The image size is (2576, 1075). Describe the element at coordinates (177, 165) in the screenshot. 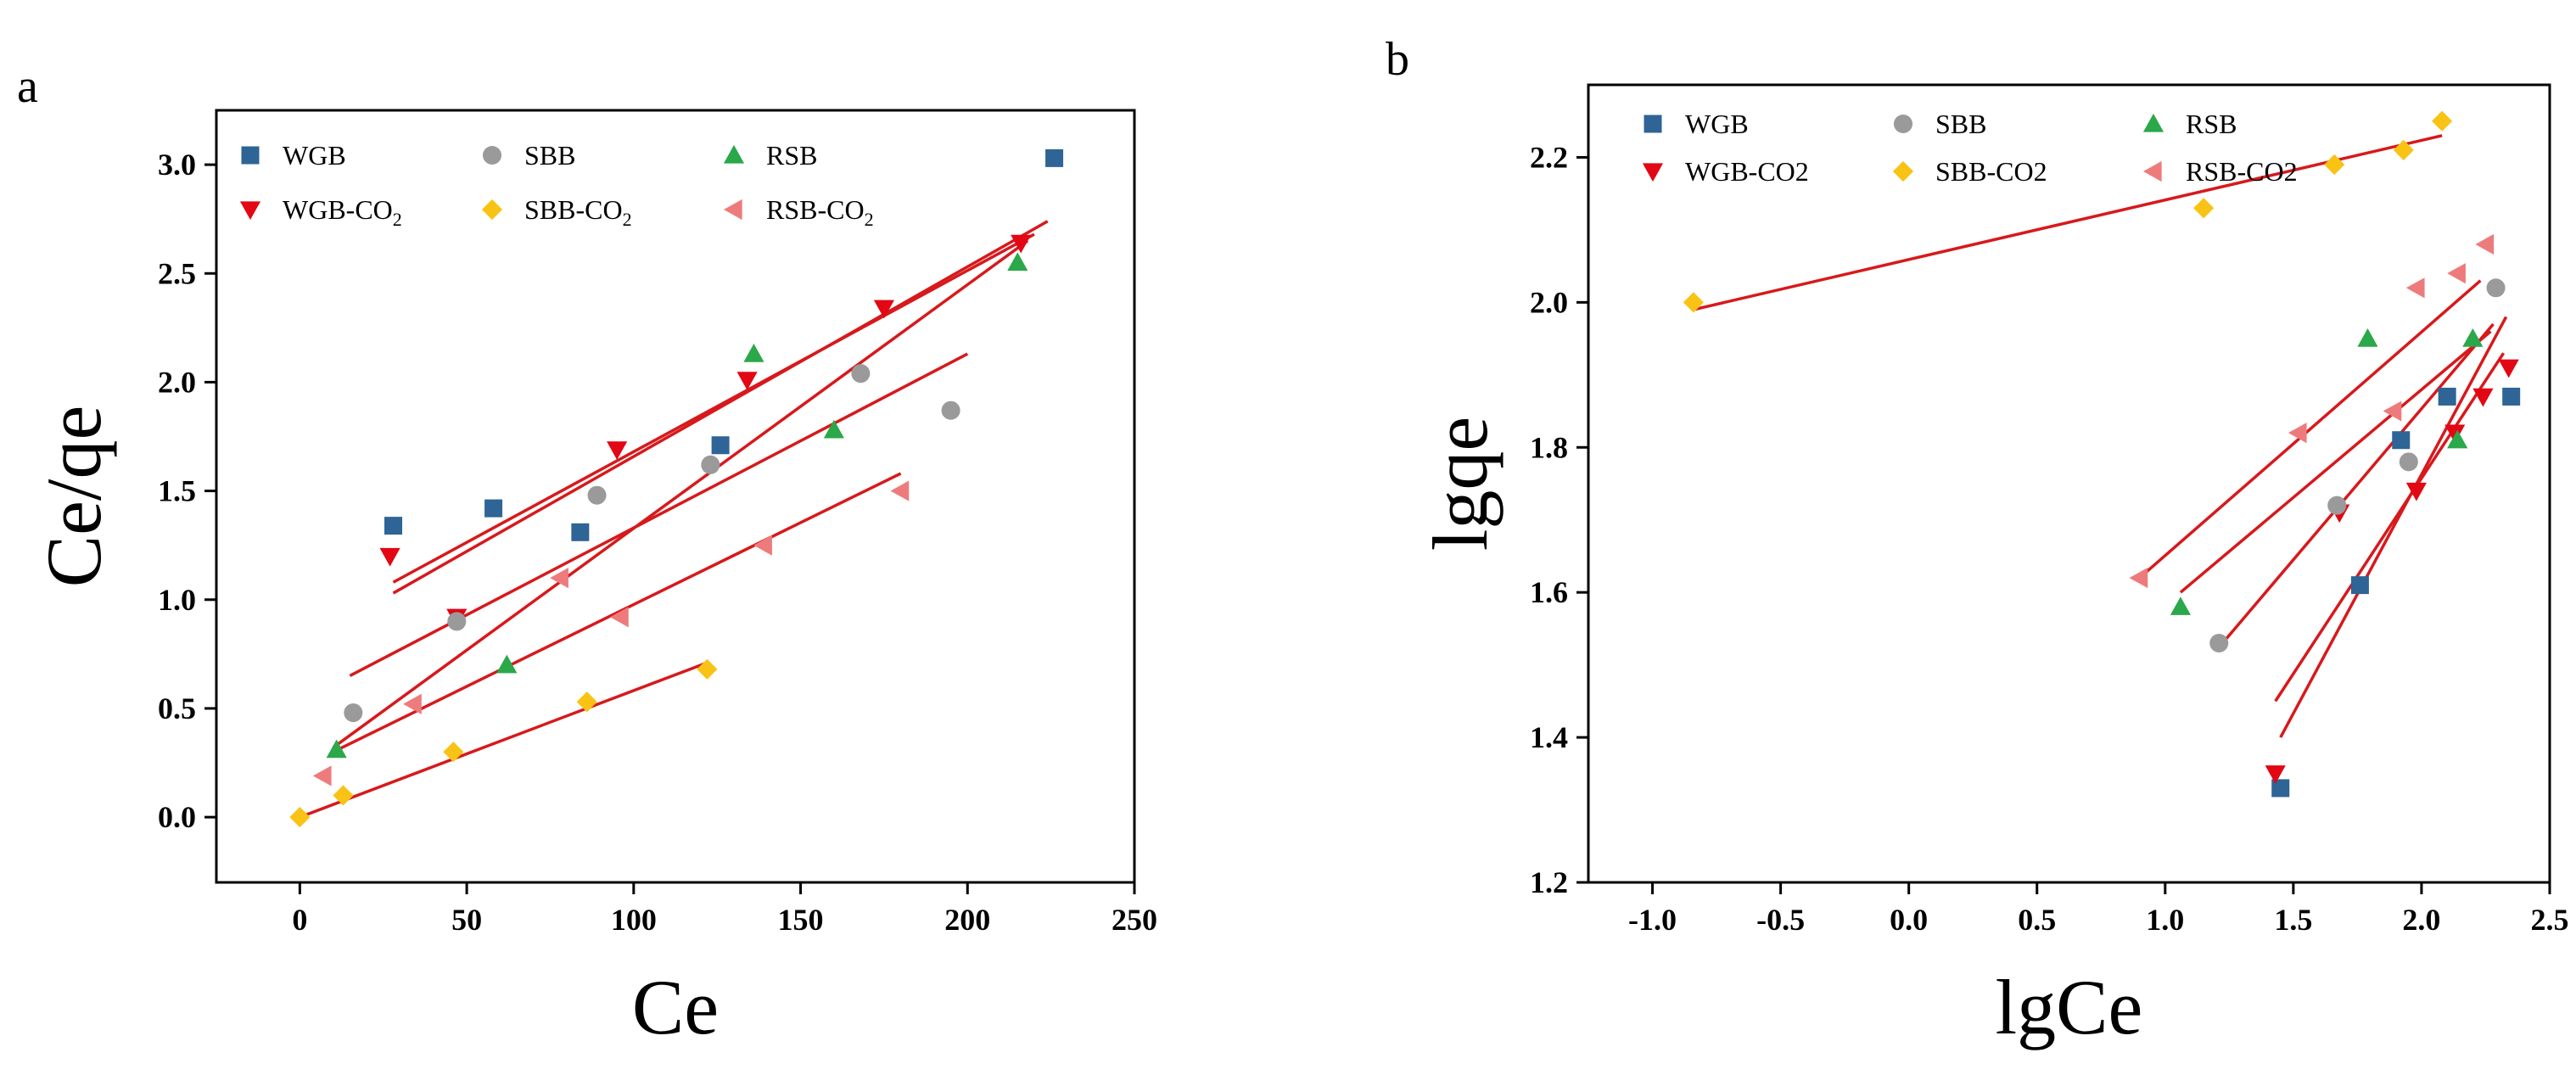

I see `y-tick-label: 3.0` at that location.